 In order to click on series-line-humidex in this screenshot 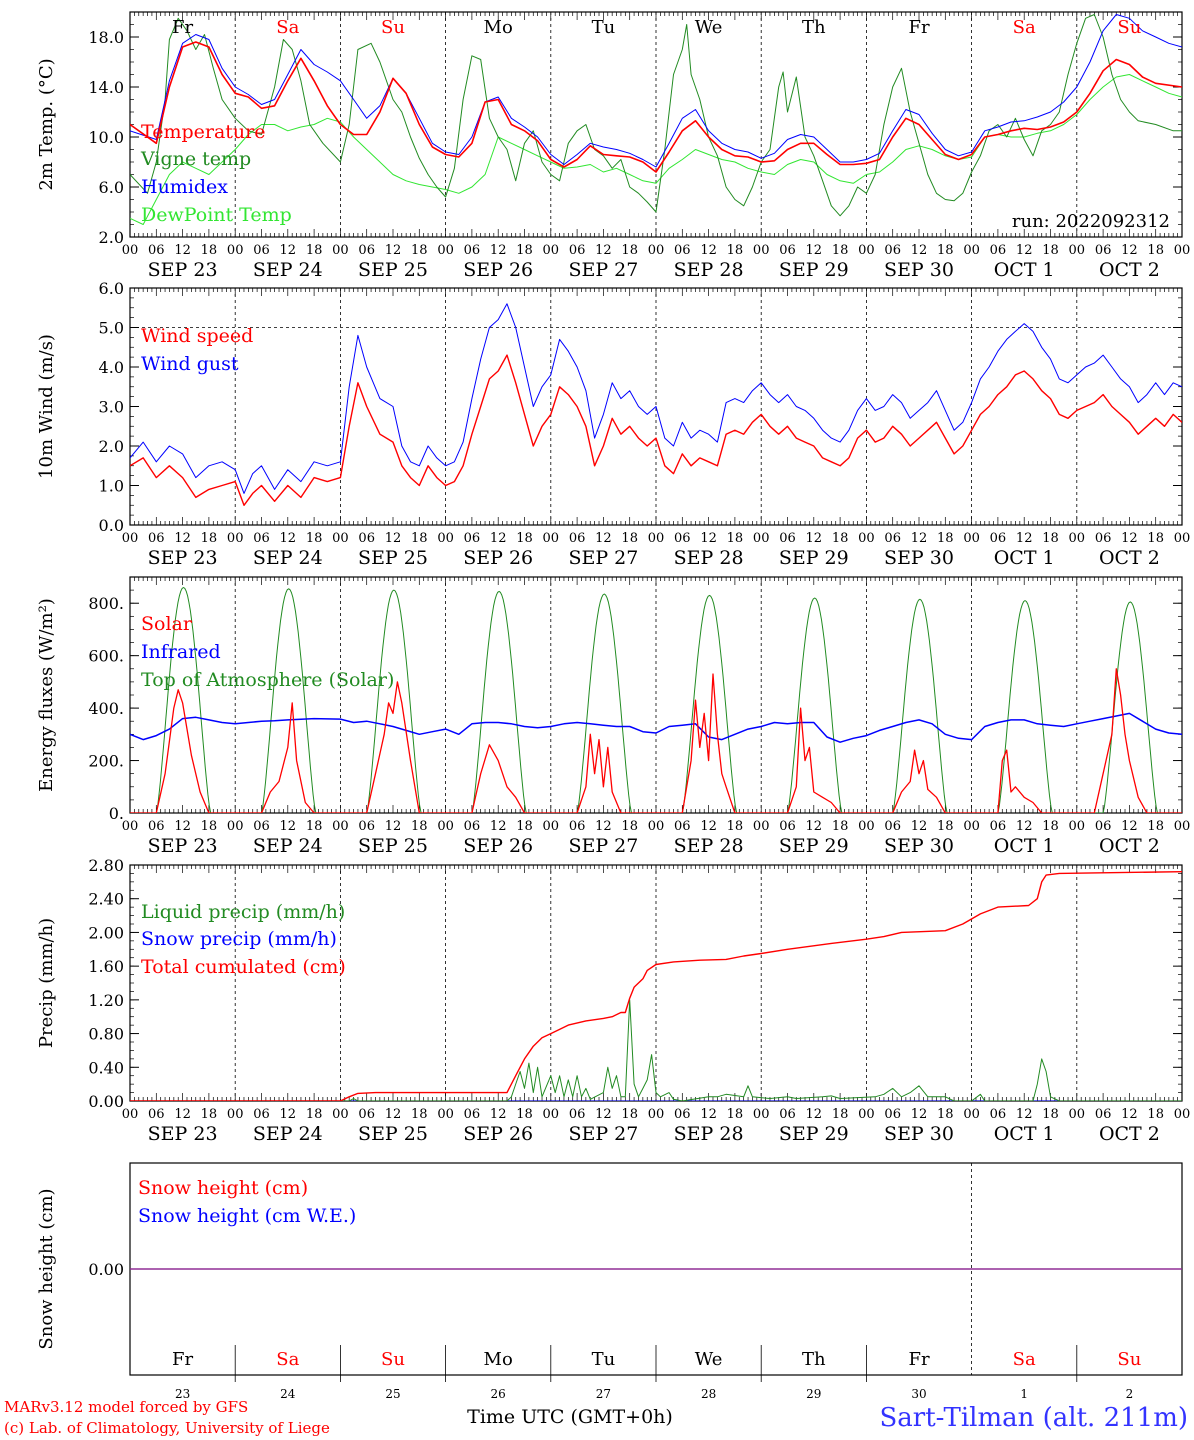, I will do `click(656, 91)`.